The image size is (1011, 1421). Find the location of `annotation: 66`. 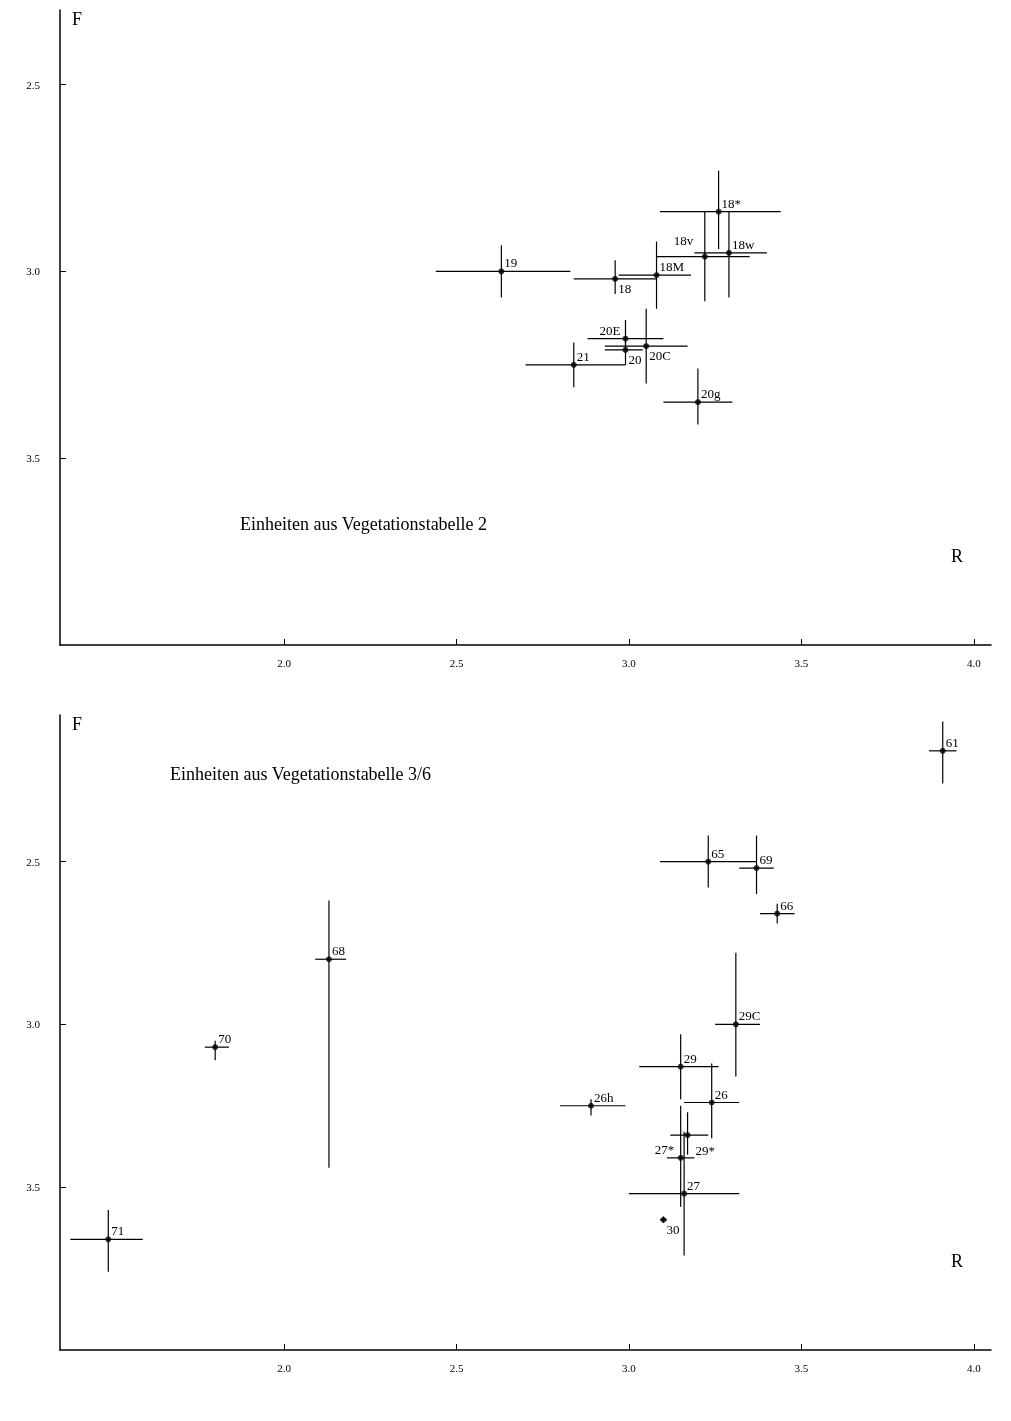

annotation: 66 is located at coordinates (787, 905).